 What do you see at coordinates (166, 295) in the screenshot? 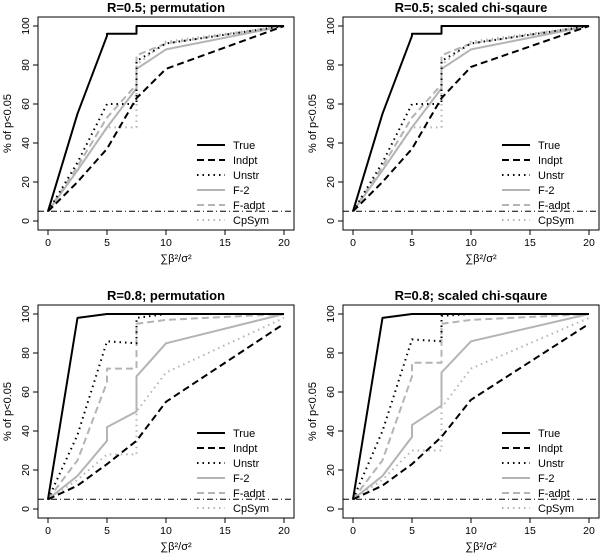
I see `chart-title: R=0.8; permutation` at bounding box center [166, 295].